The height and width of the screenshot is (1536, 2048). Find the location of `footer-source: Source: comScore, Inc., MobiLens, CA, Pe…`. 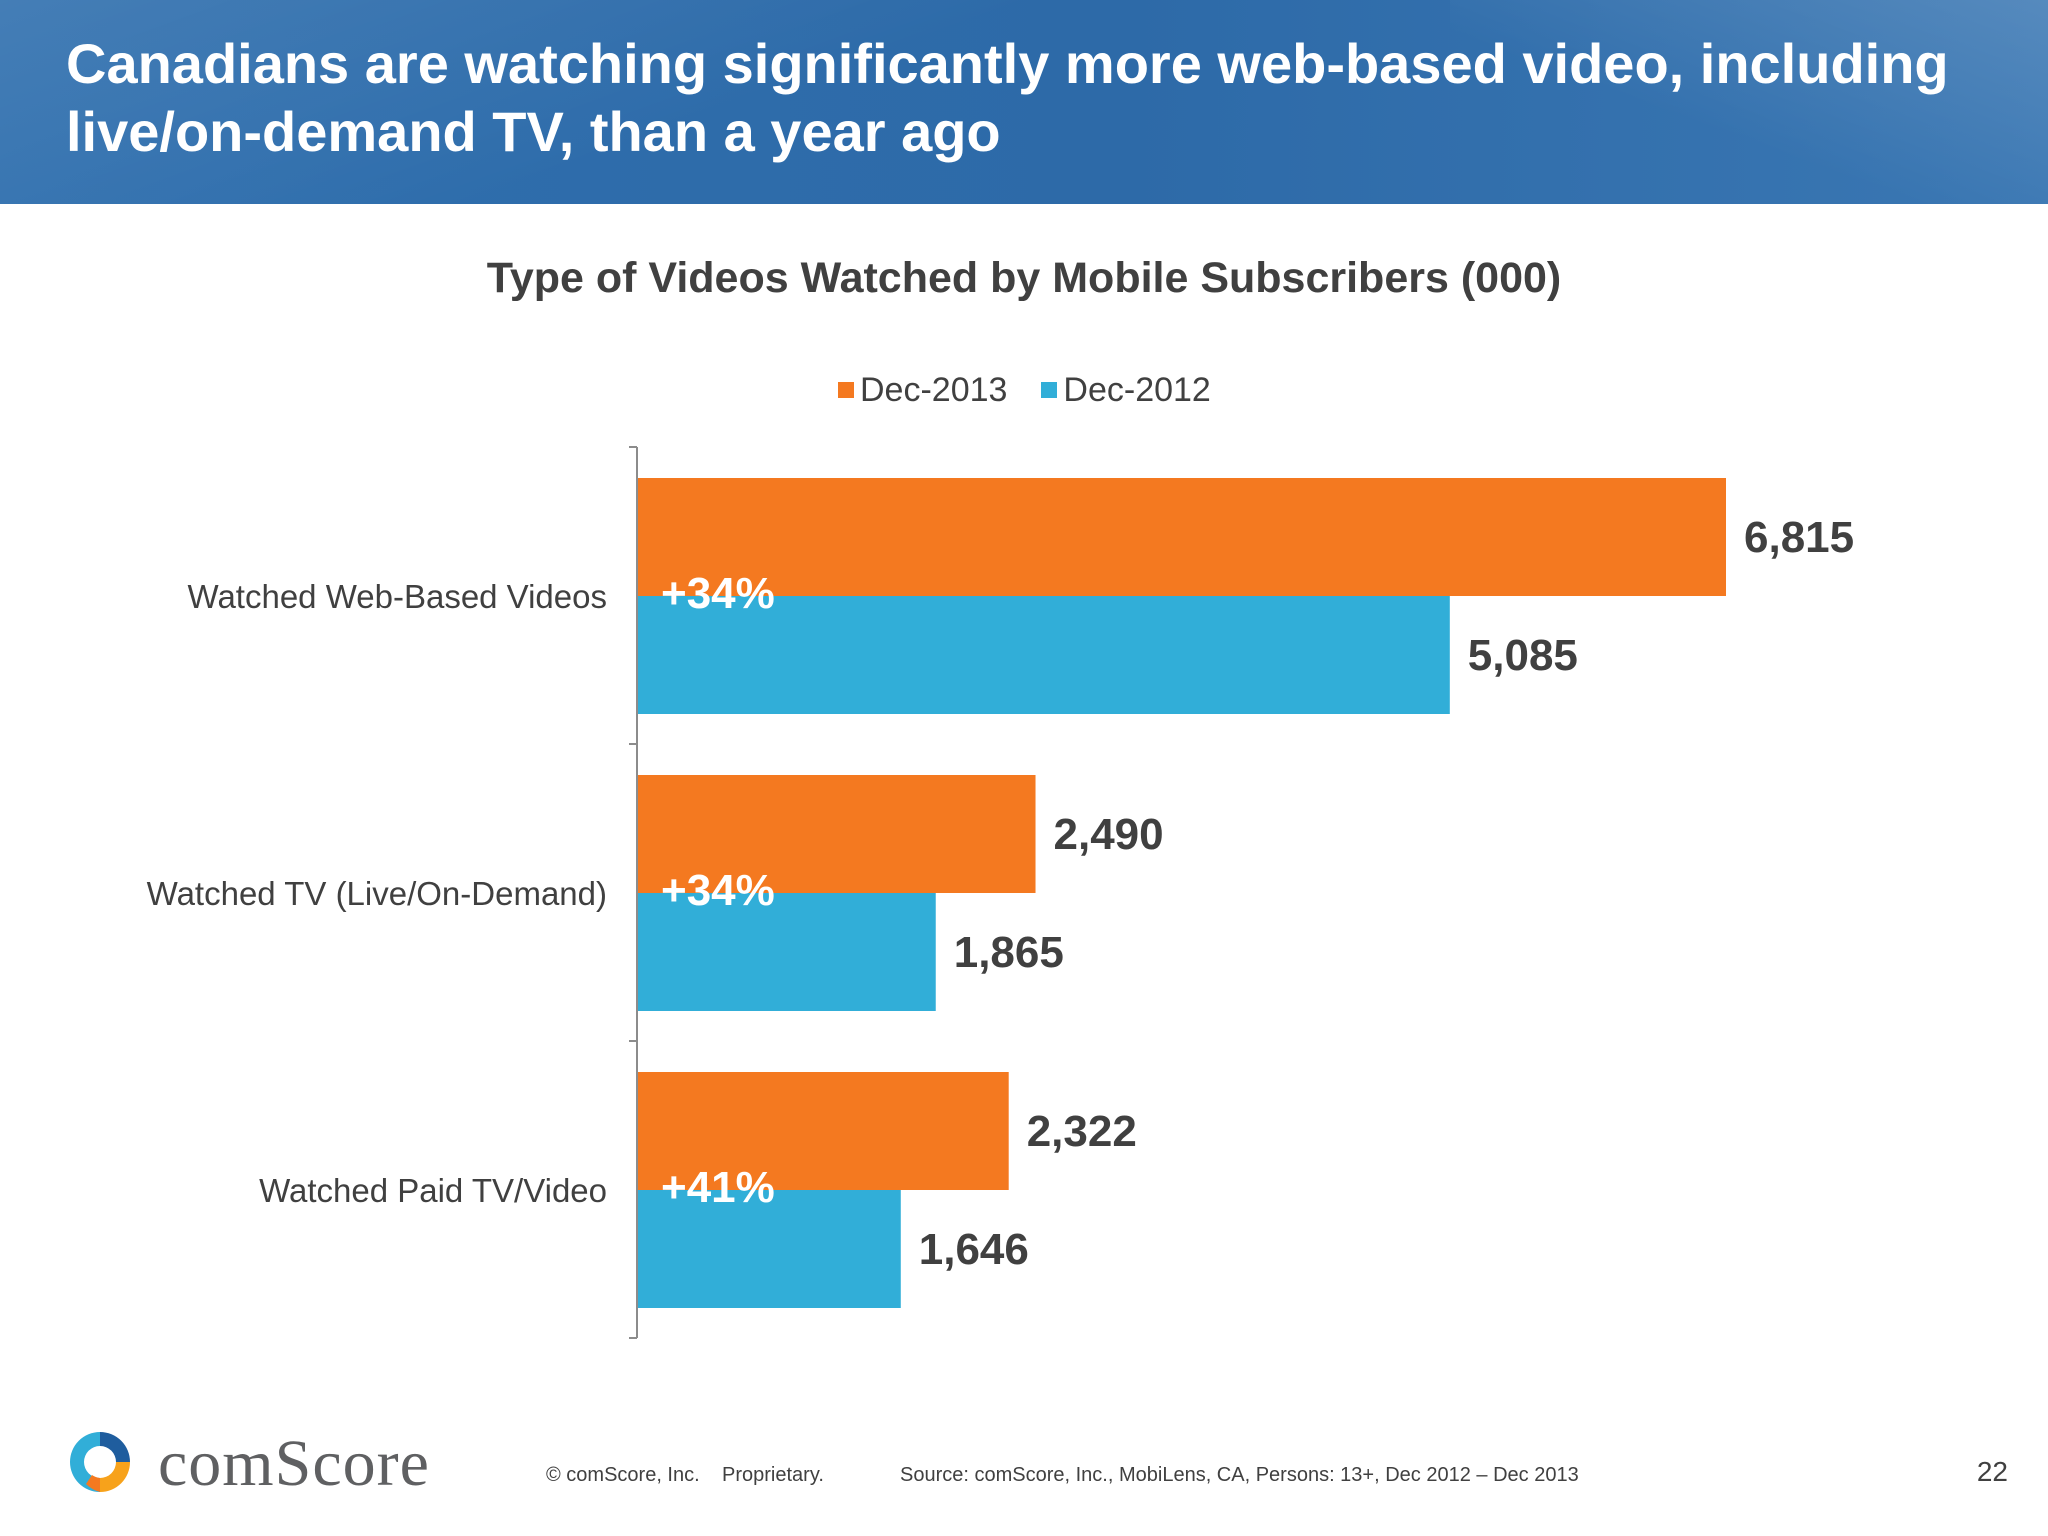

footer-source: Source: comScore, Inc., MobiLens, CA, Pe… is located at coordinates (1239, 1475).